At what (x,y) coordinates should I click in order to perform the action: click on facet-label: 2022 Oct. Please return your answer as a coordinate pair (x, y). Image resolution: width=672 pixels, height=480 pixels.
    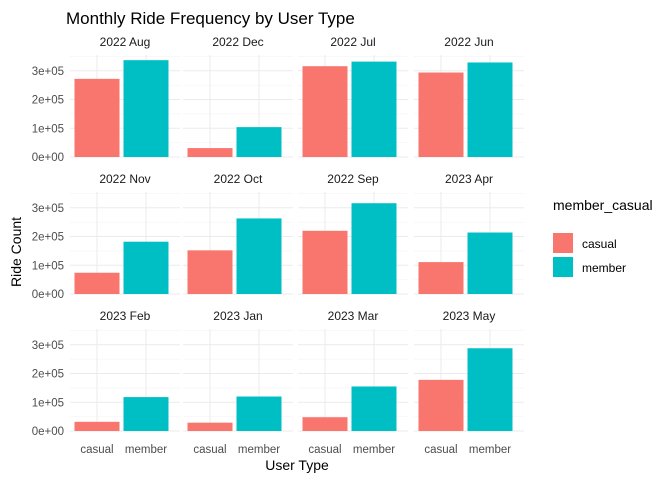
    Looking at the image, I should click on (238, 179).